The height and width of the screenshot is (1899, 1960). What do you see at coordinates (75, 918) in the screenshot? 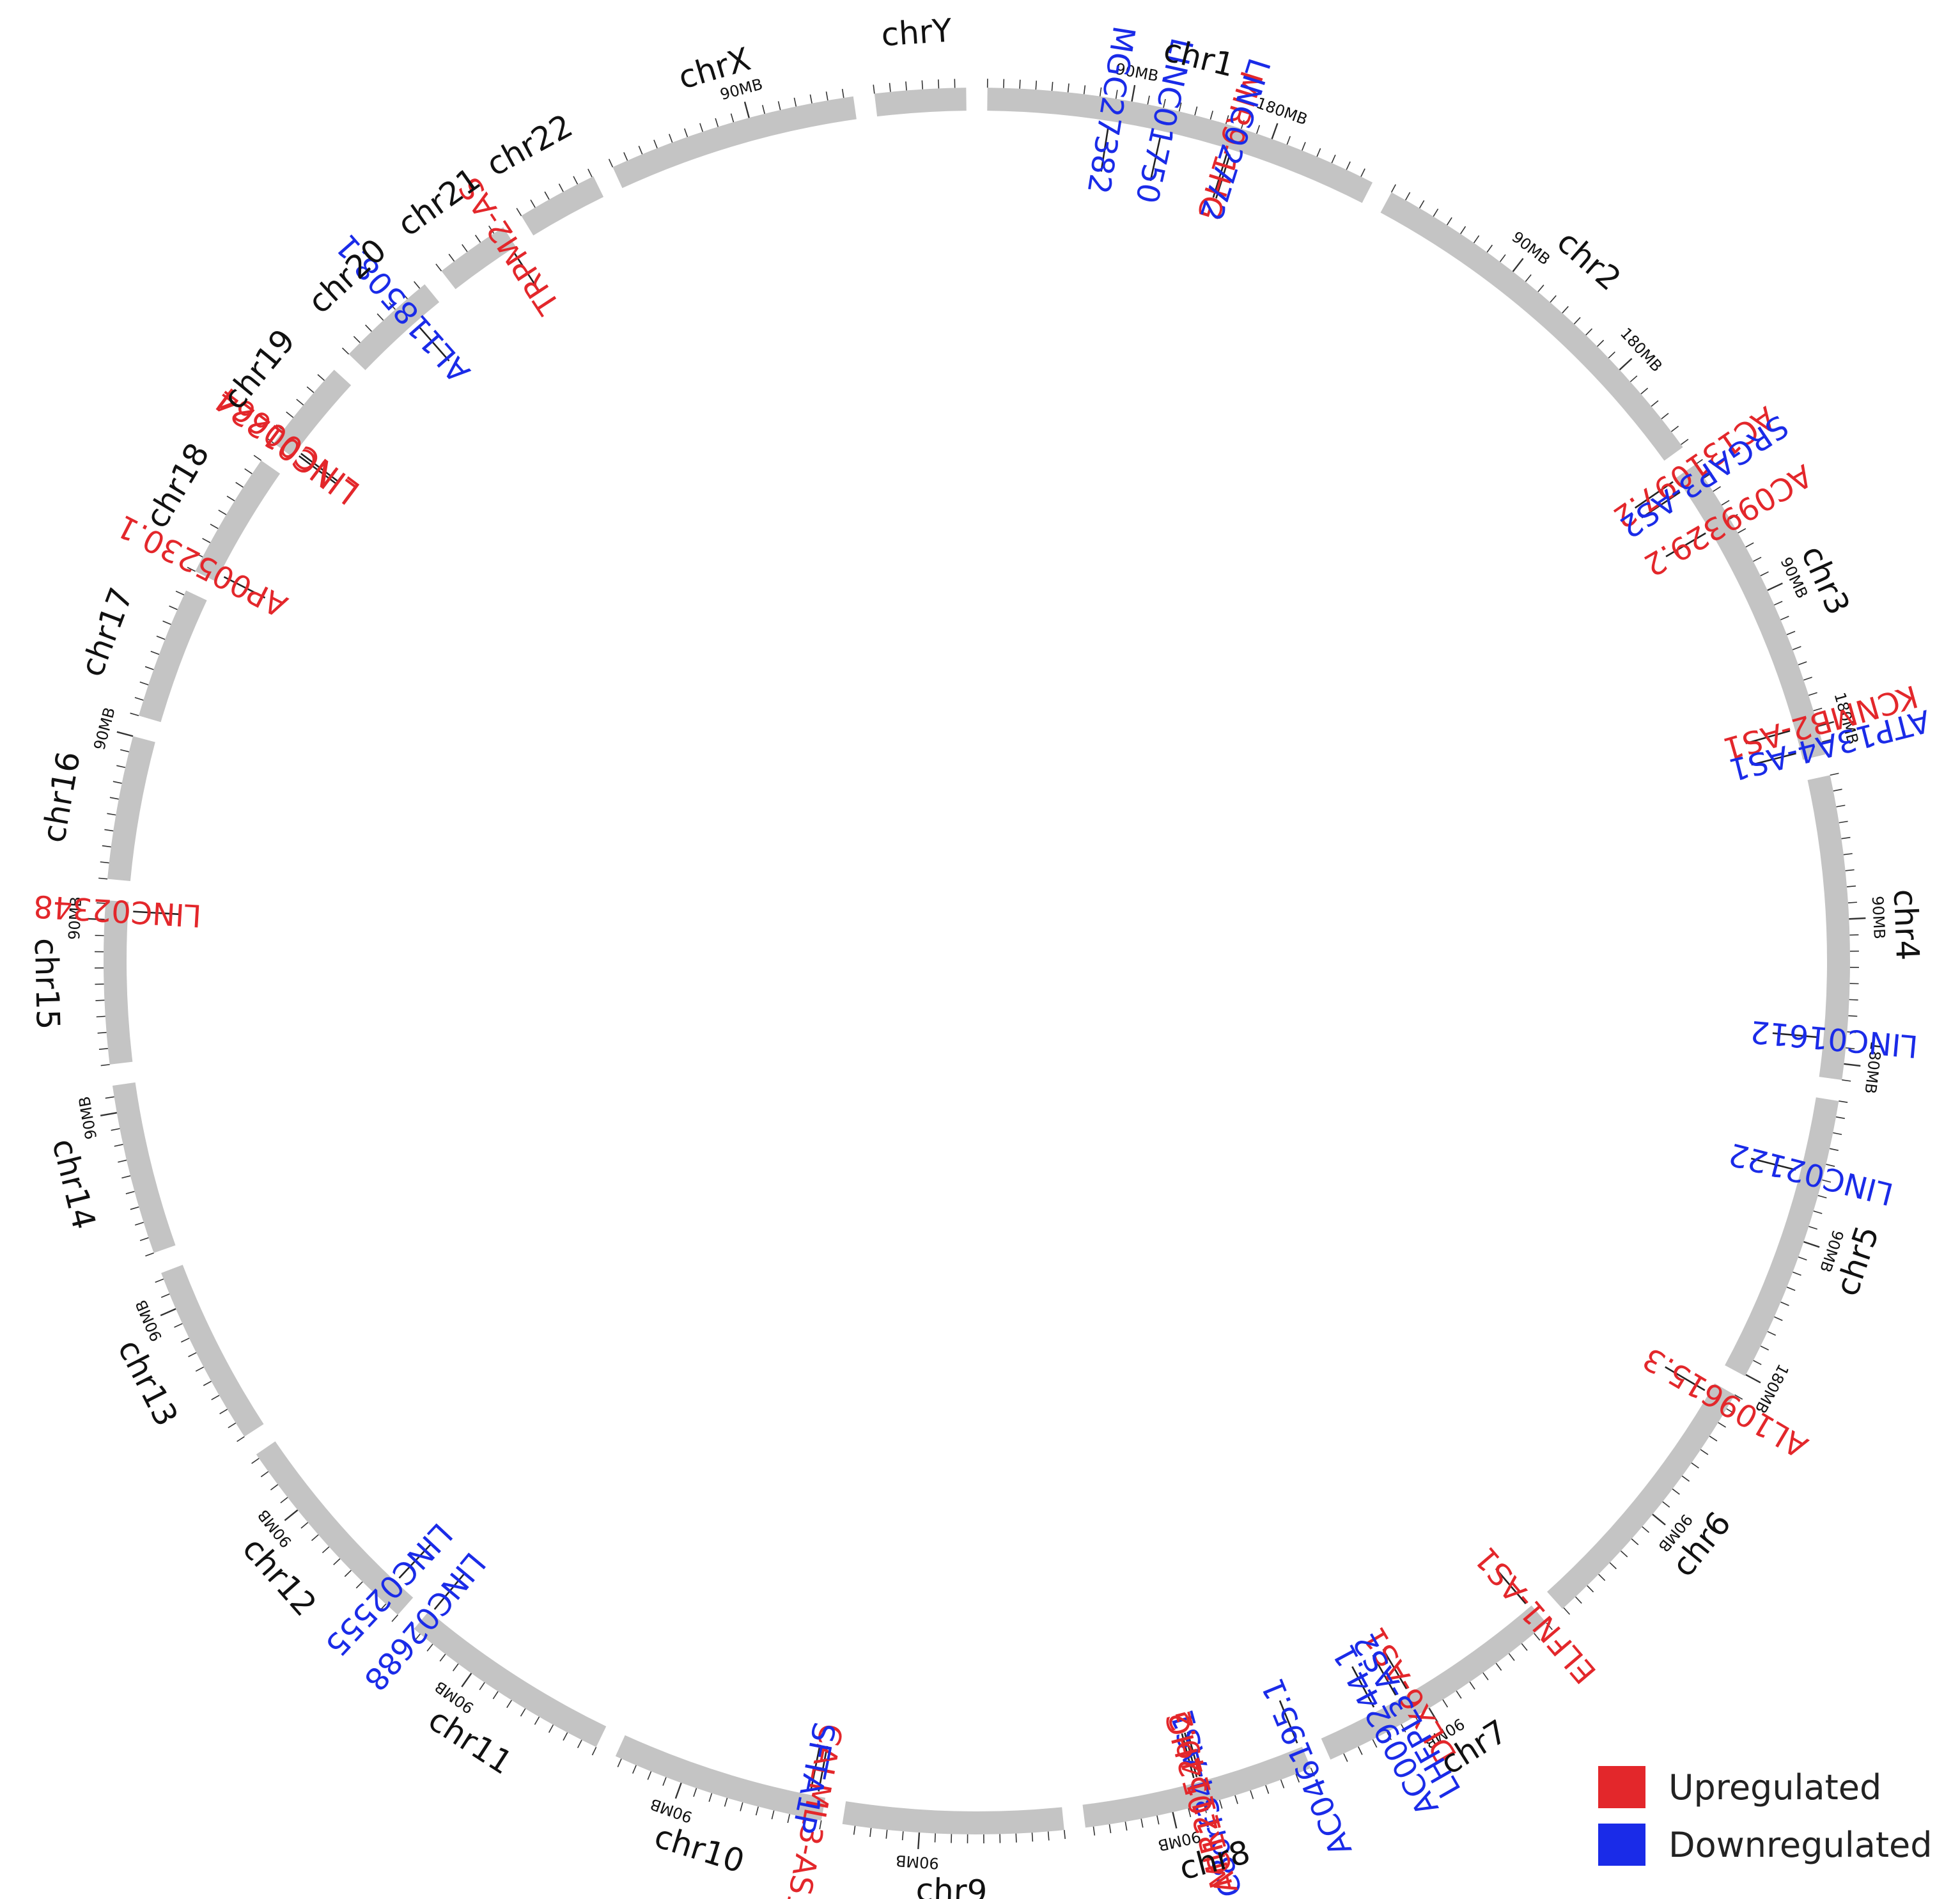
I see `tick-label-chr15-90: 90MB` at bounding box center [75, 918].